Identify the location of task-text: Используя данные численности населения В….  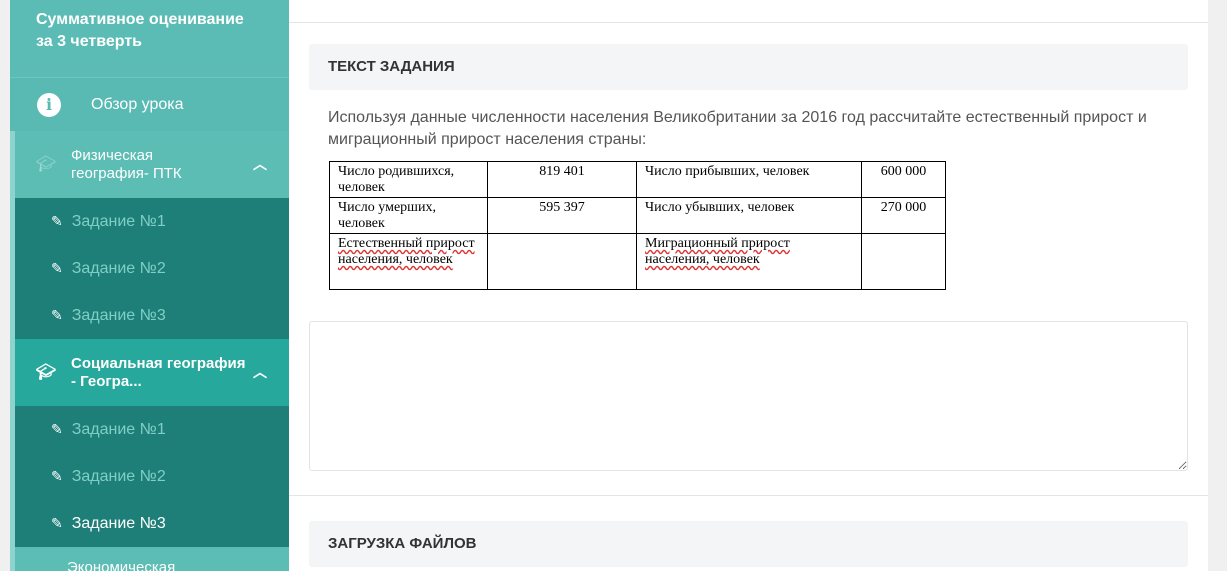
(737, 128).